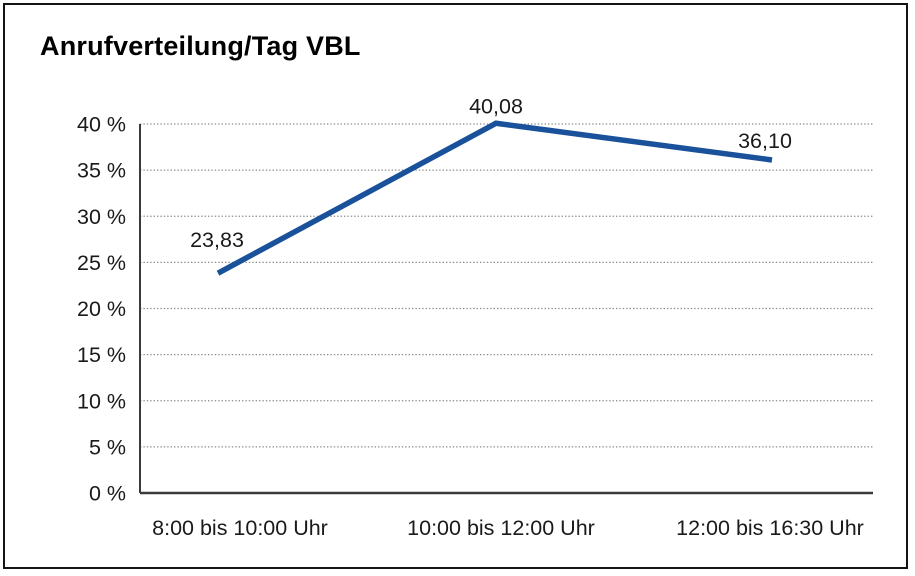 This screenshot has height=576, width=915. Describe the element at coordinates (496, 106) in the screenshot. I see `data-point-label: 40,08` at that location.